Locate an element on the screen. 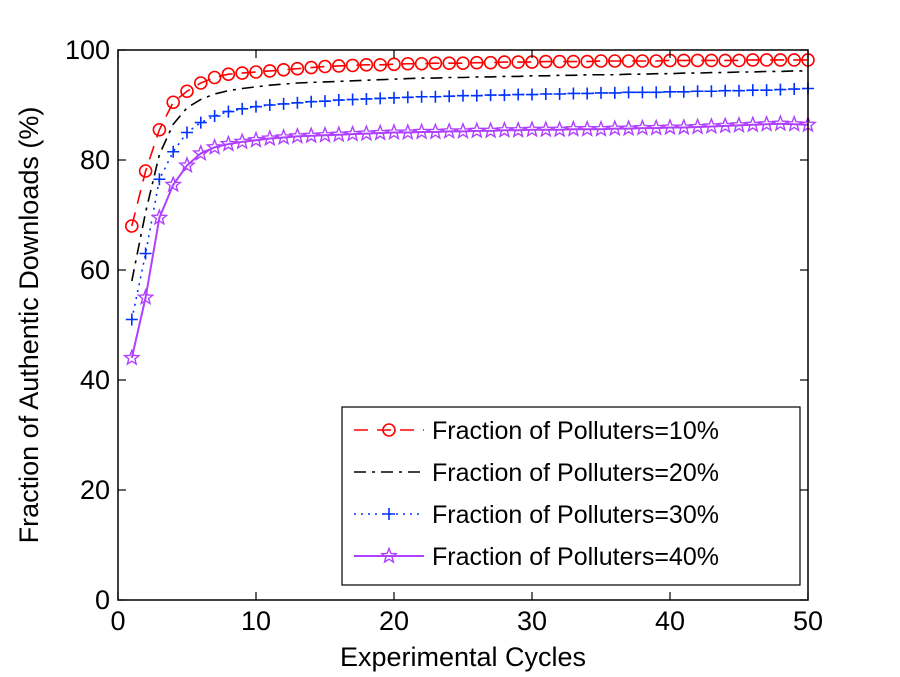 This screenshot has width=900, height=677. legend-label: Fraction of Polluters=30% is located at coordinates (575, 515).